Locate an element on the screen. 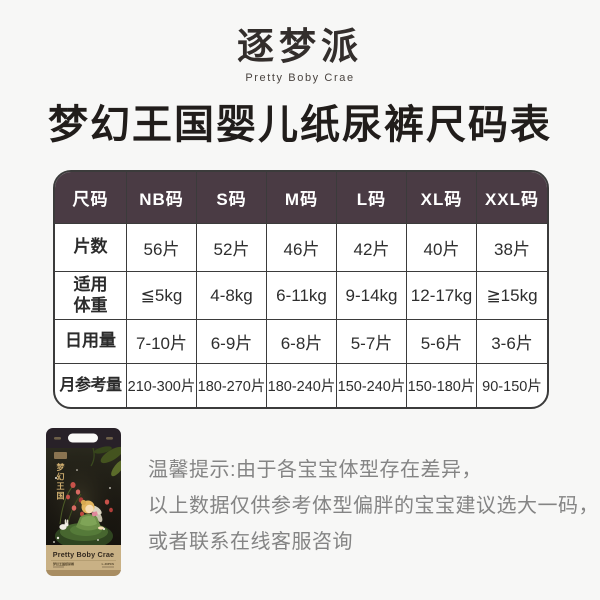 The width and height of the screenshot is (600, 600). table-cell: 6-11kg is located at coordinates (302, 296).